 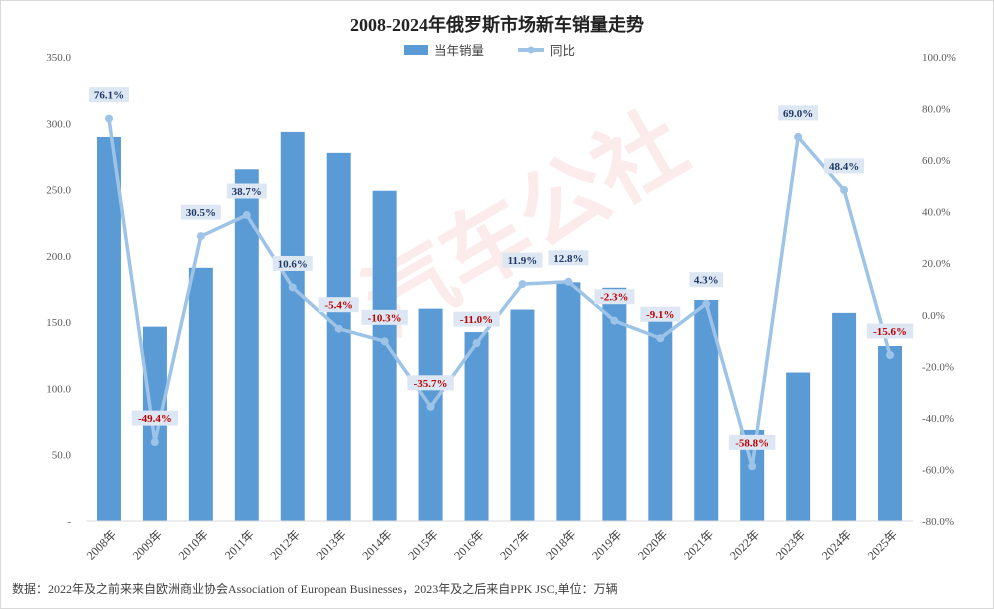 What do you see at coordinates (939, 58) in the screenshot?
I see `right-tick-label: 100.0%` at bounding box center [939, 58].